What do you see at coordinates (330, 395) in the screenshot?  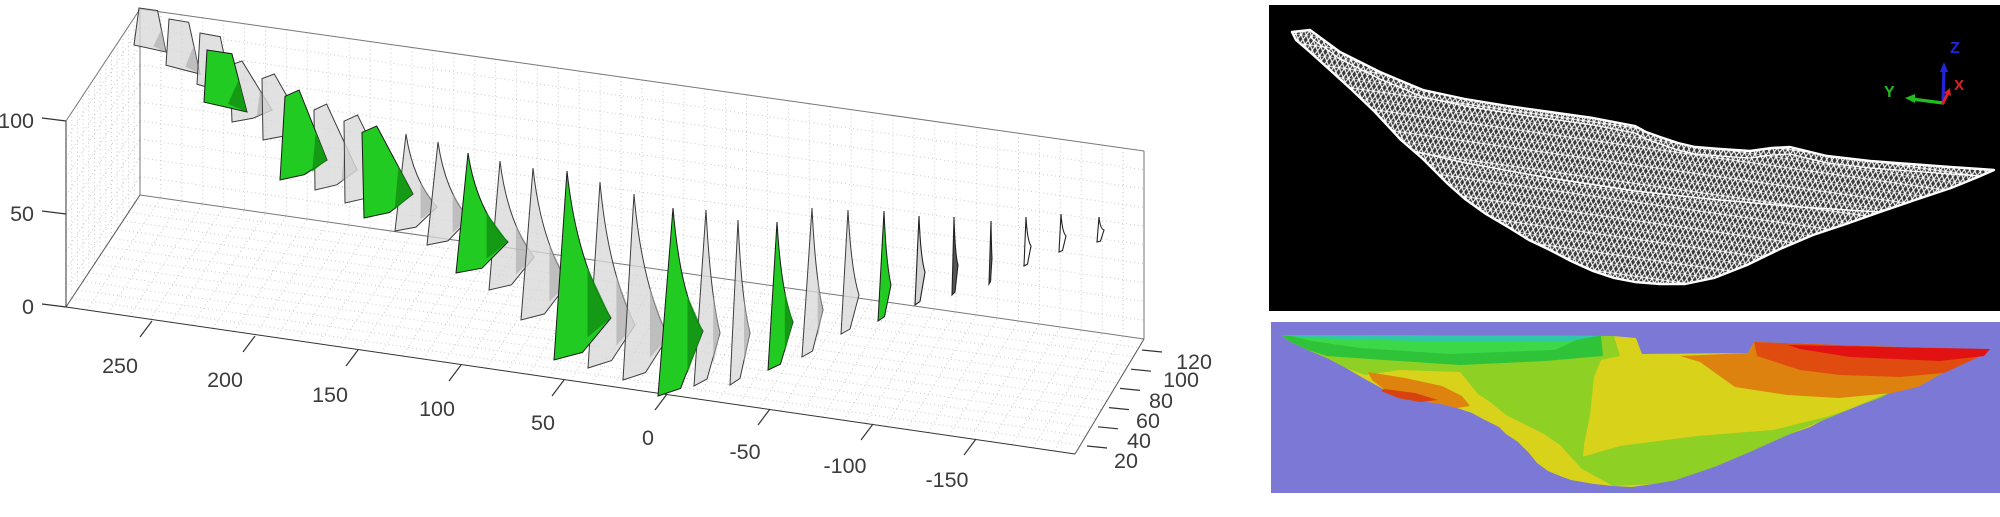 I see `svg-text: 150` at bounding box center [330, 395].